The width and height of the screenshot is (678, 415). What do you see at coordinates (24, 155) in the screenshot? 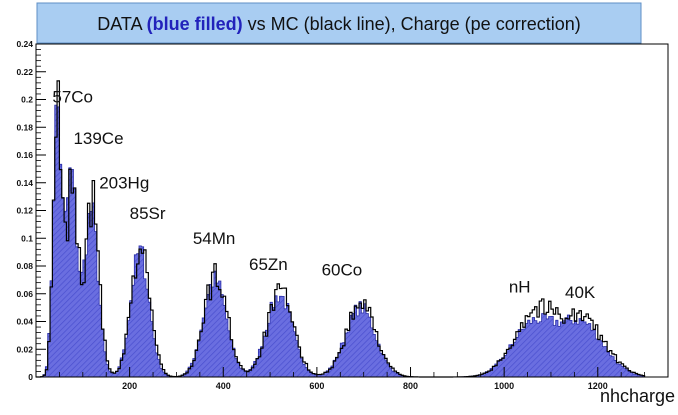
I see `y-tick-label: 0.16` at bounding box center [24, 155].